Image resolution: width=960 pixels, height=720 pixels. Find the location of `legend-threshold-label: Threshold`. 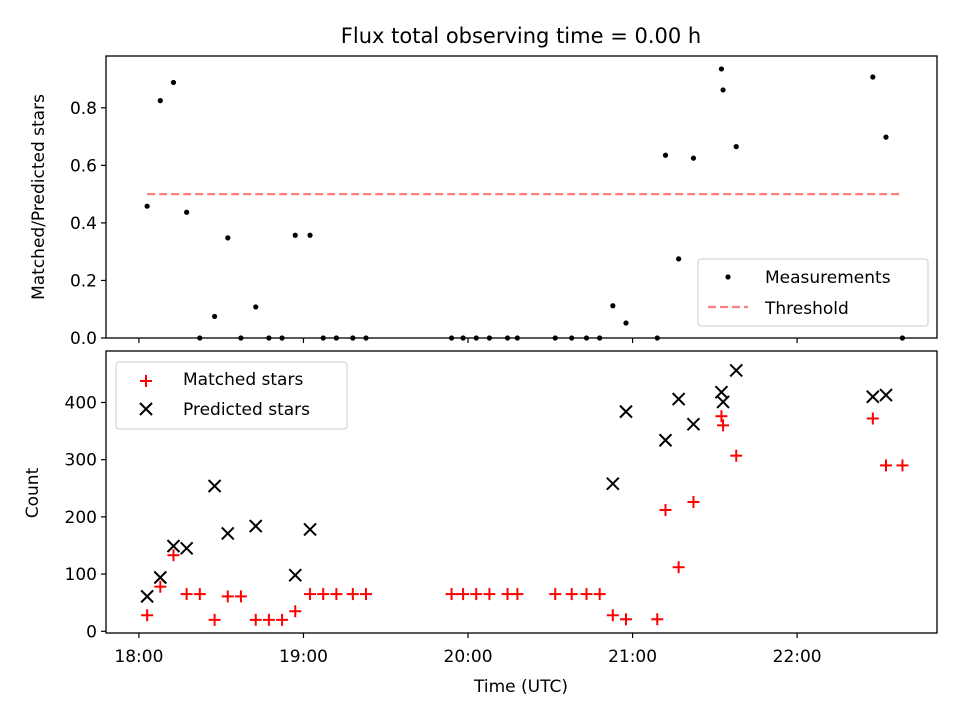

legend-threshold-label: Threshold is located at coordinates (806, 309).